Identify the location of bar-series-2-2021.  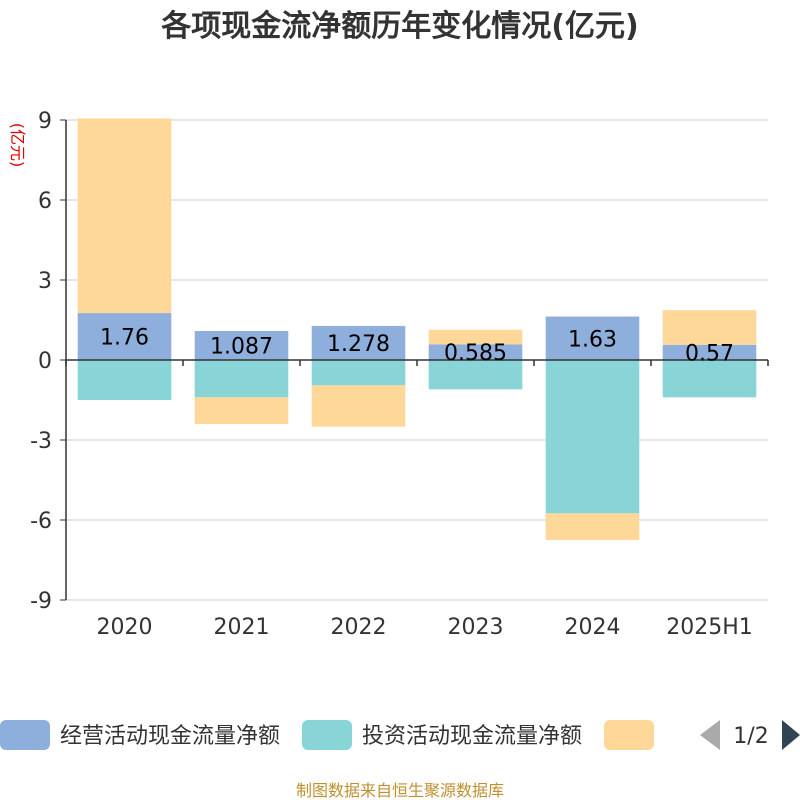
(241, 410).